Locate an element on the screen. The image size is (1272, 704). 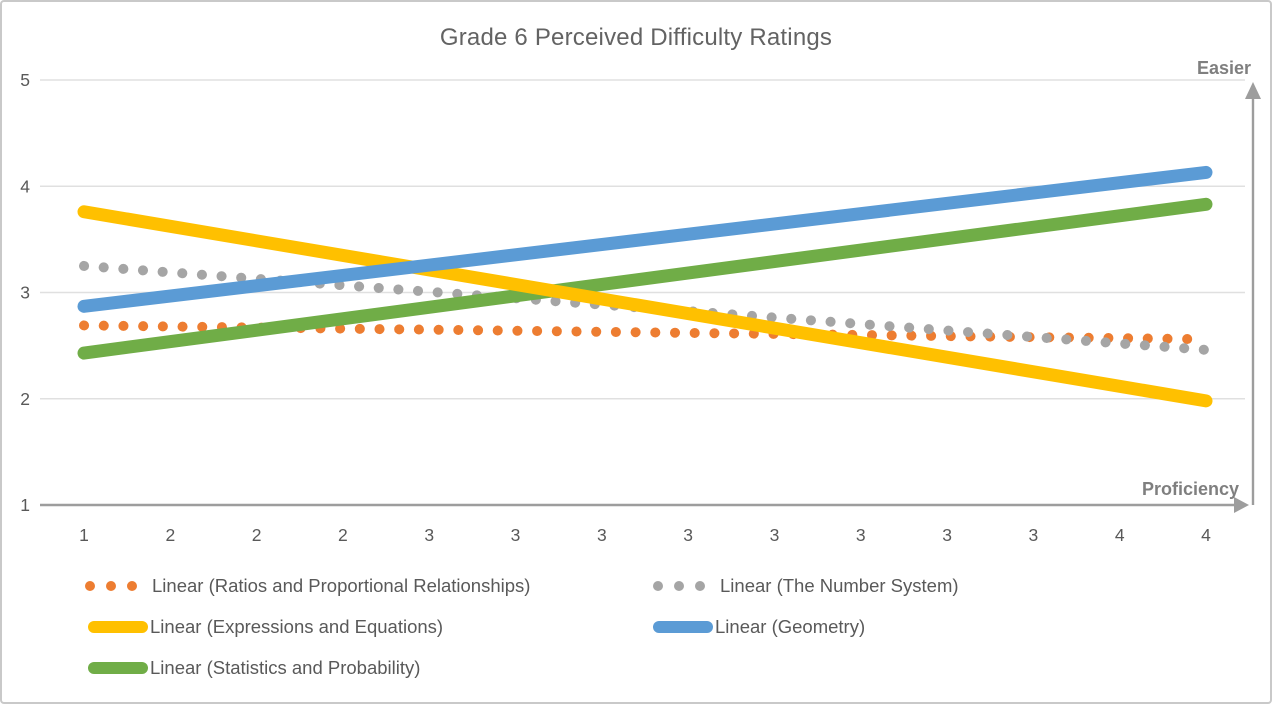
easier-axis-annotation: Easier is located at coordinates (1223, 68).